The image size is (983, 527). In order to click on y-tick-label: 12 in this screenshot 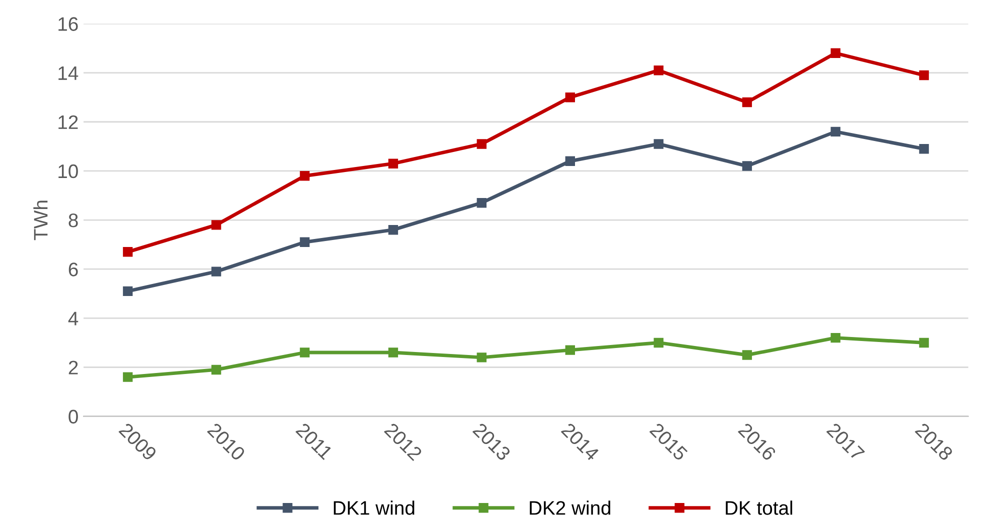, I will do `click(68, 122)`.